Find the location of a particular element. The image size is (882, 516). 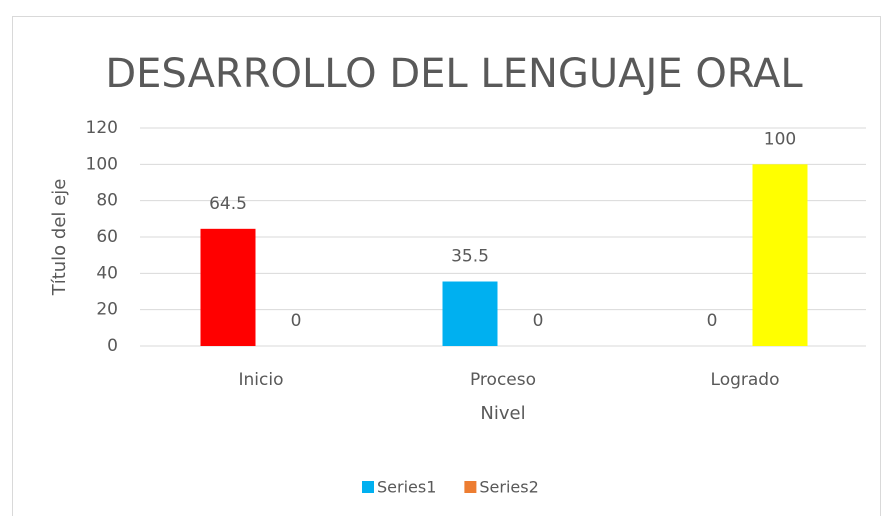

y-tick-label: 60 is located at coordinates (107, 237).